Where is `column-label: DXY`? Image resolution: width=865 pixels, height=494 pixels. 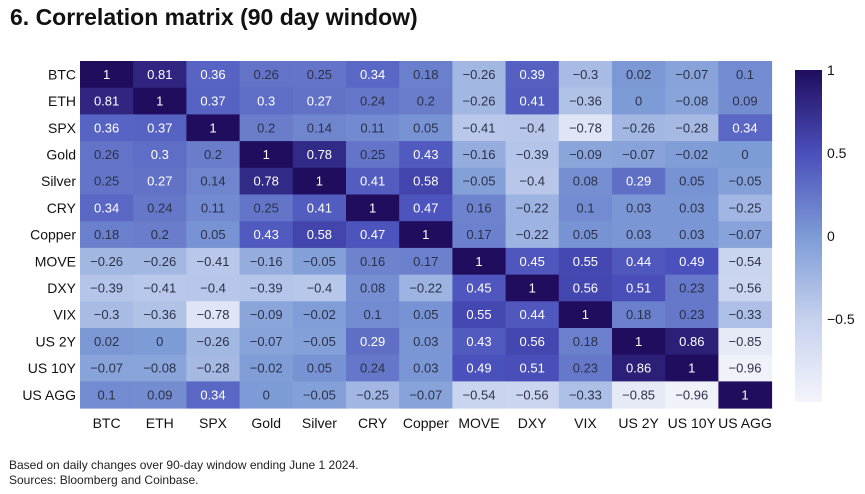 column-label: DXY is located at coordinates (532, 423).